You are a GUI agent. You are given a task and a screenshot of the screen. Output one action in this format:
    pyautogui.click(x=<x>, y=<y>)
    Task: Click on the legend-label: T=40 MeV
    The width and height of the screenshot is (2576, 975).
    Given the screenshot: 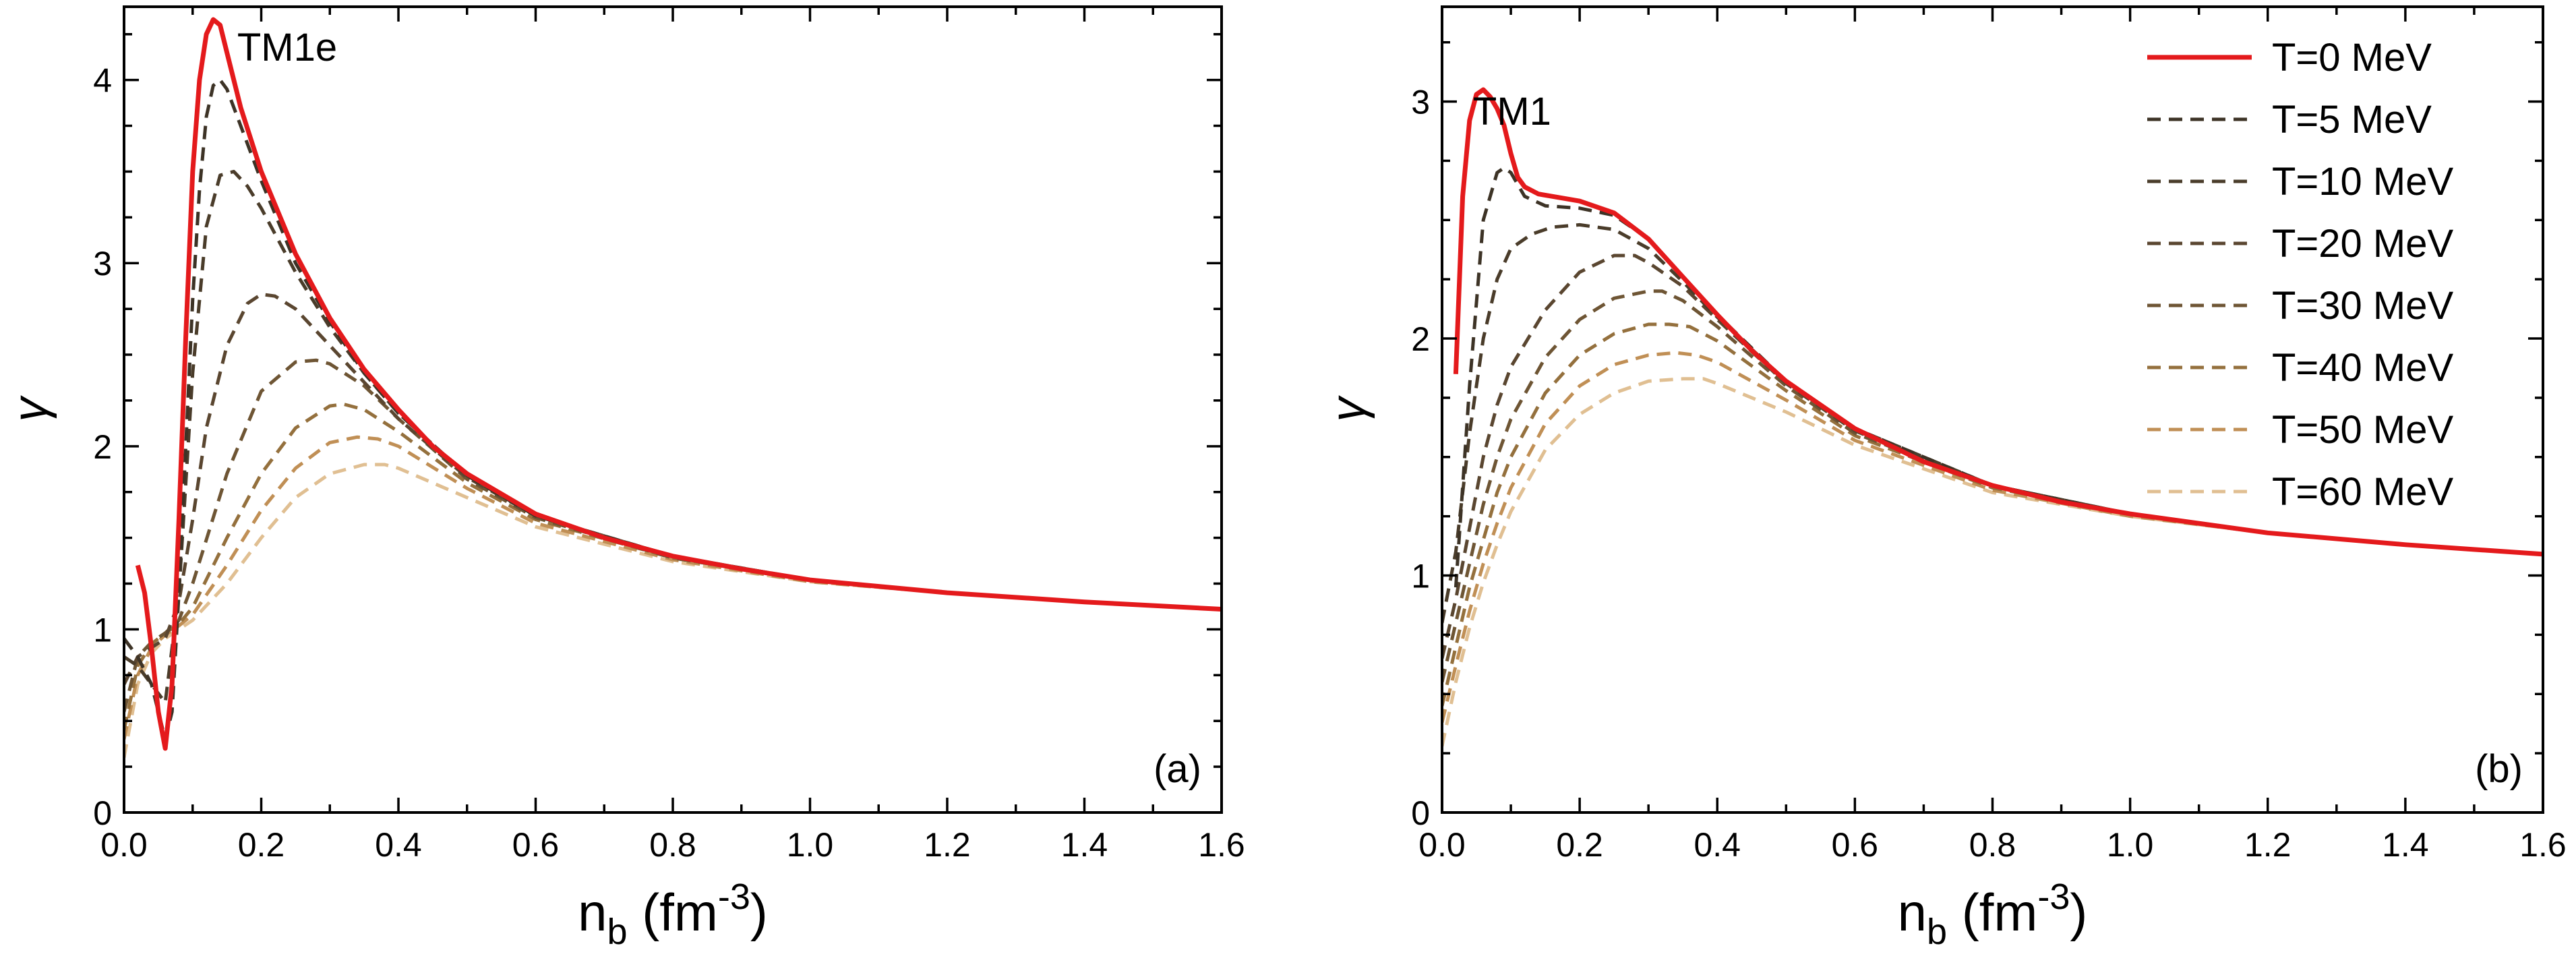 What is the action you would take?
    pyautogui.click(x=2362, y=368)
    